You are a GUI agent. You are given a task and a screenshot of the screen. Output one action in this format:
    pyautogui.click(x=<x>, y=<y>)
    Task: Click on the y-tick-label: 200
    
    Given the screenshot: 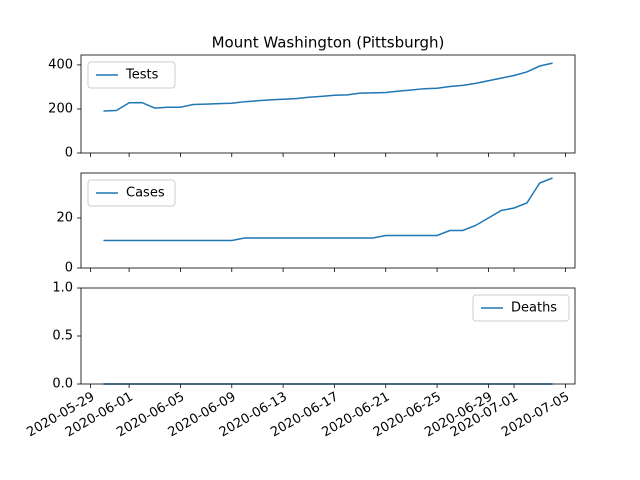 What is the action you would take?
    pyautogui.click(x=60, y=108)
    